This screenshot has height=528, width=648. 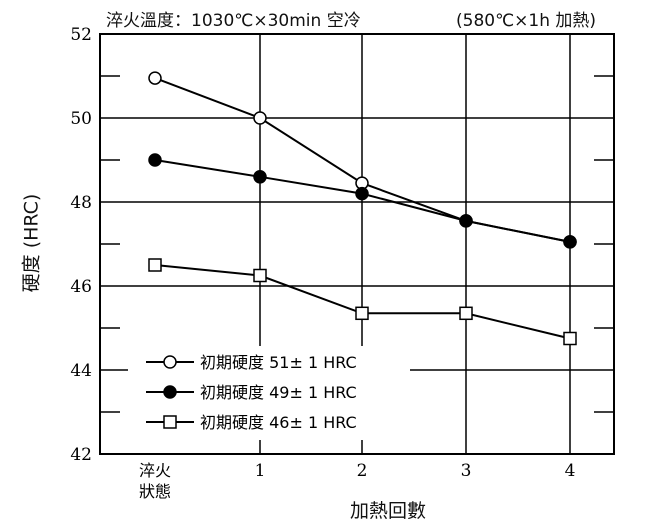 I want to click on legend-label-1: 初期硬度 49± 1 HRC, so click(x=278, y=392).